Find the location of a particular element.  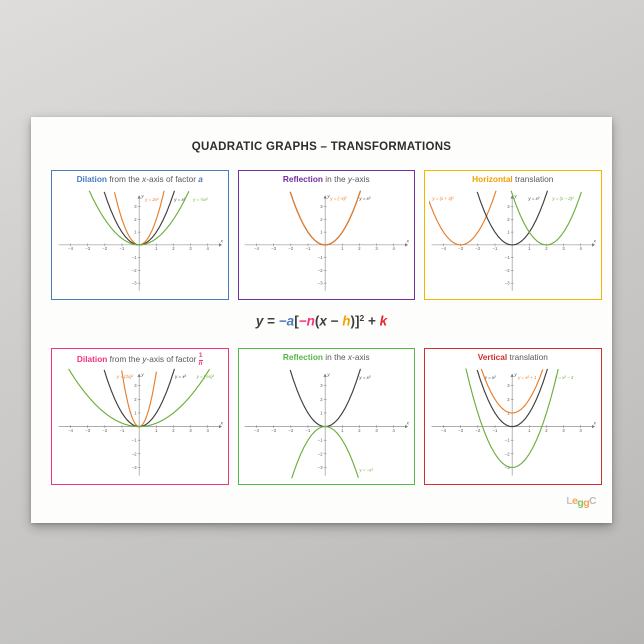

panel-heading-reflection-x-axis: Reflection in the x-axis is located at coordinates (327, 360).